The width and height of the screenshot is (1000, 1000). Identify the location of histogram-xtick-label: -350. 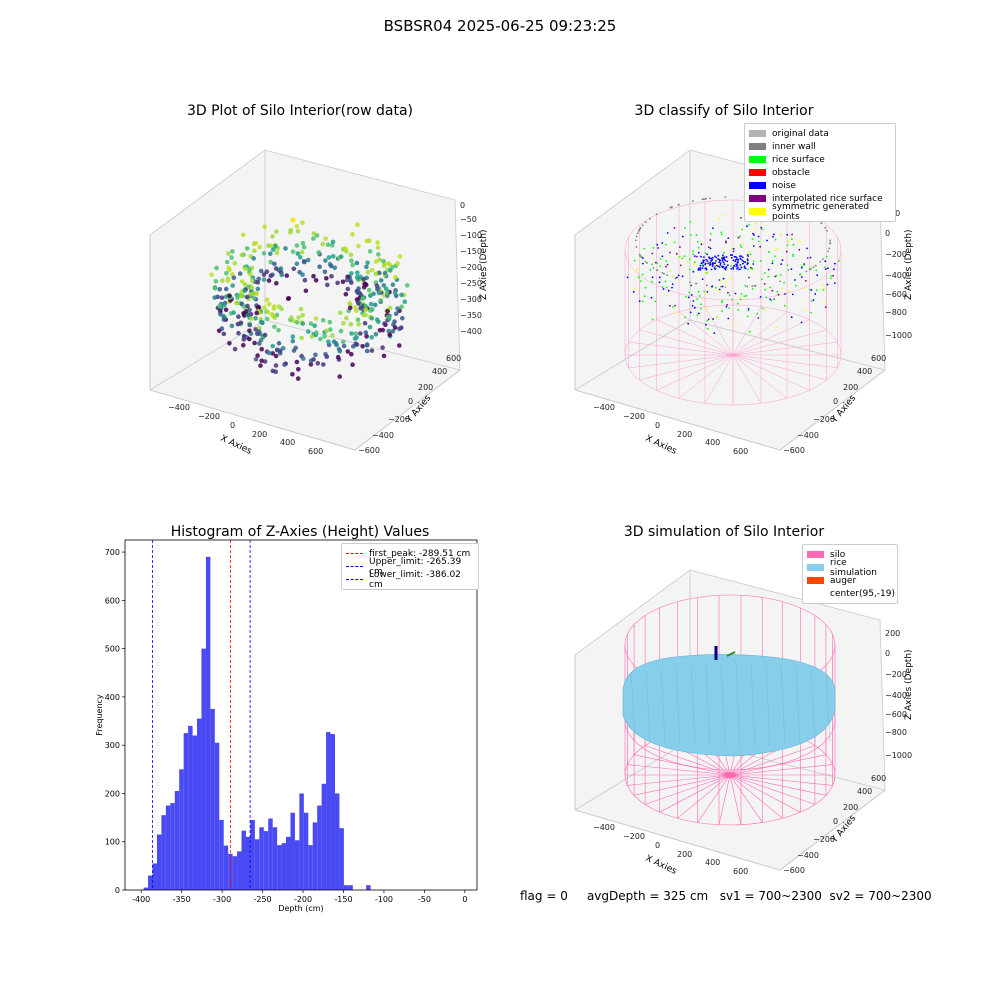
(182, 899).